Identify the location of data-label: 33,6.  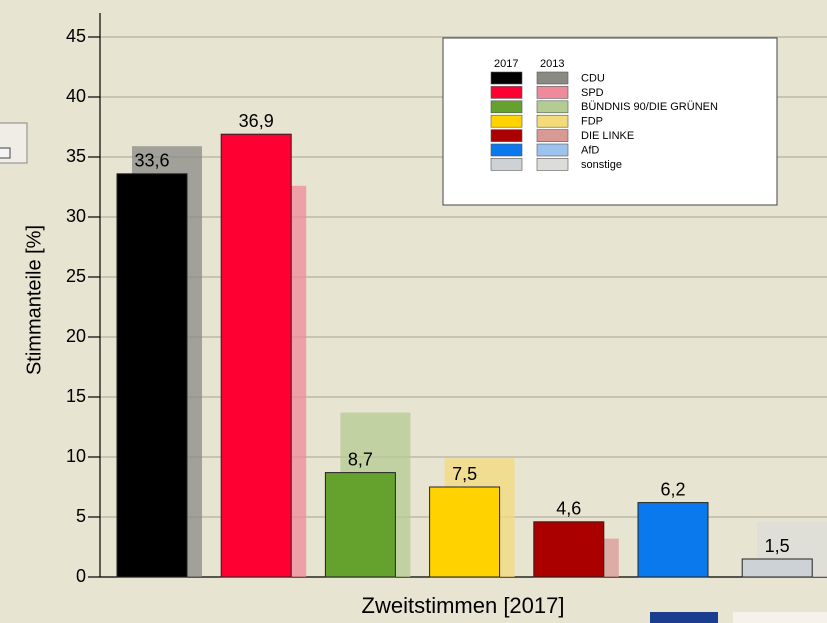
(151, 161).